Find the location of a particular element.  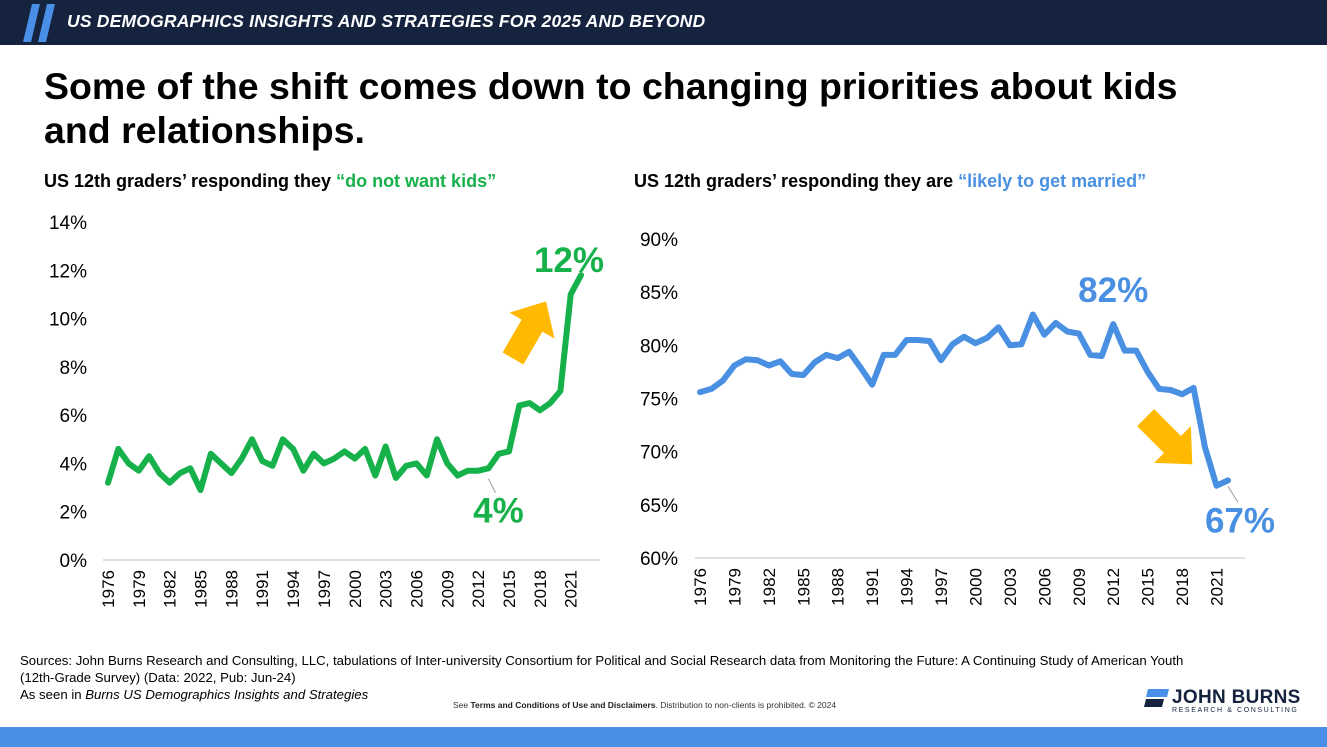

kids-x-tick-label: 1994 is located at coordinates (293, 589).